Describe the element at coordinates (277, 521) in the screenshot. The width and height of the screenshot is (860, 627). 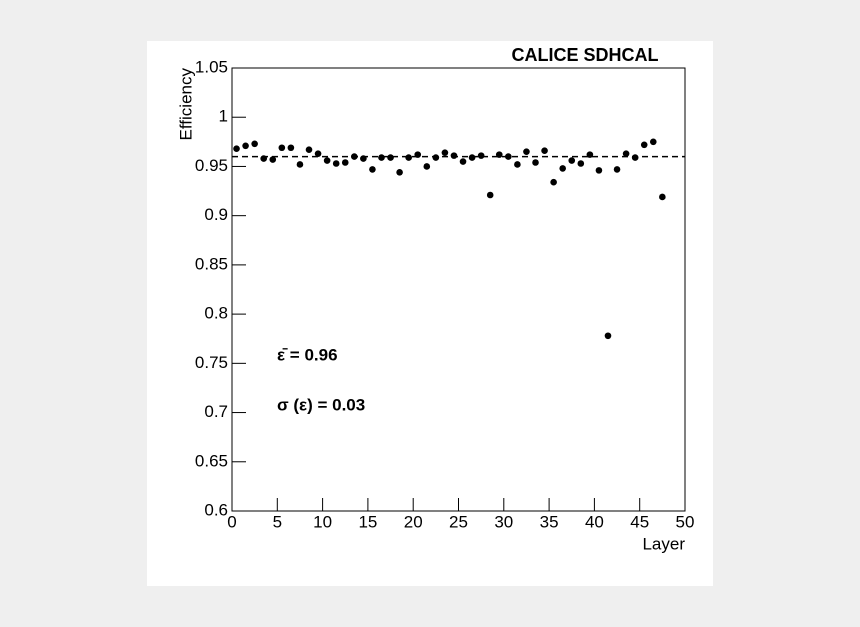
I see `x-tick-label: 5` at that location.